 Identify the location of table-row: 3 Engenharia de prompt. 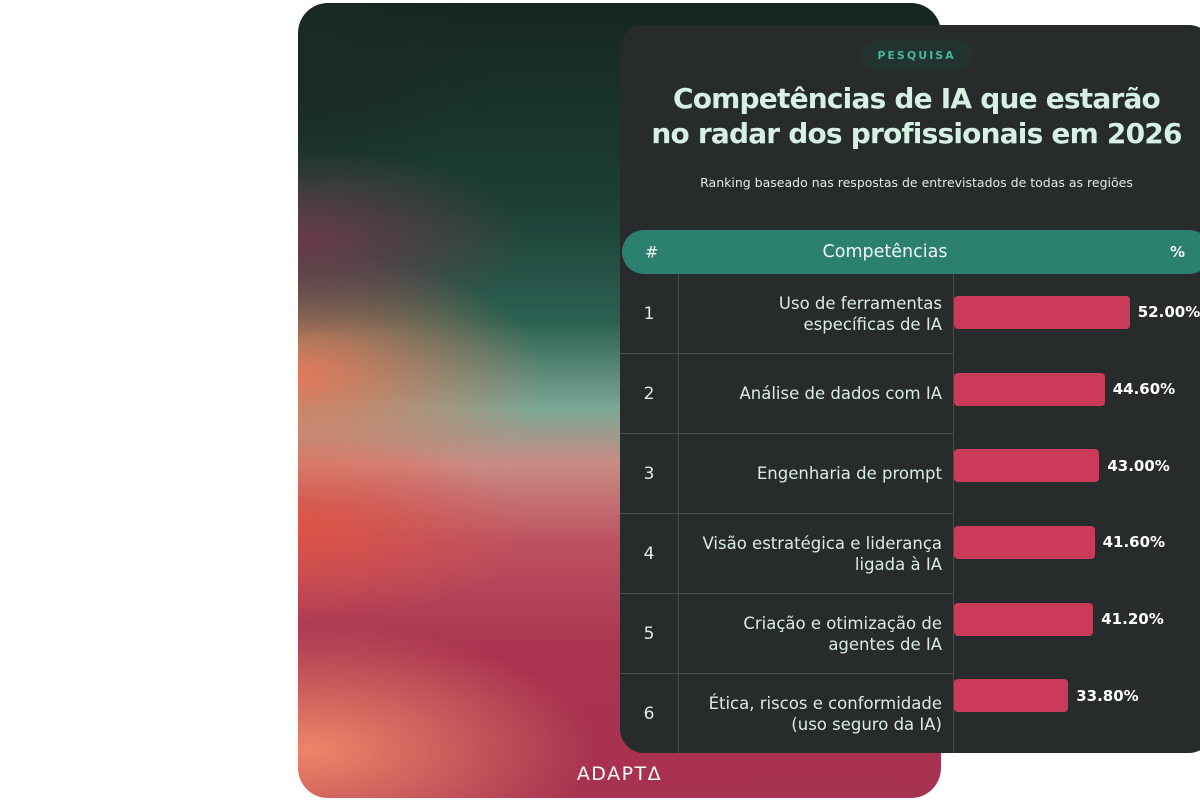
(786, 474).